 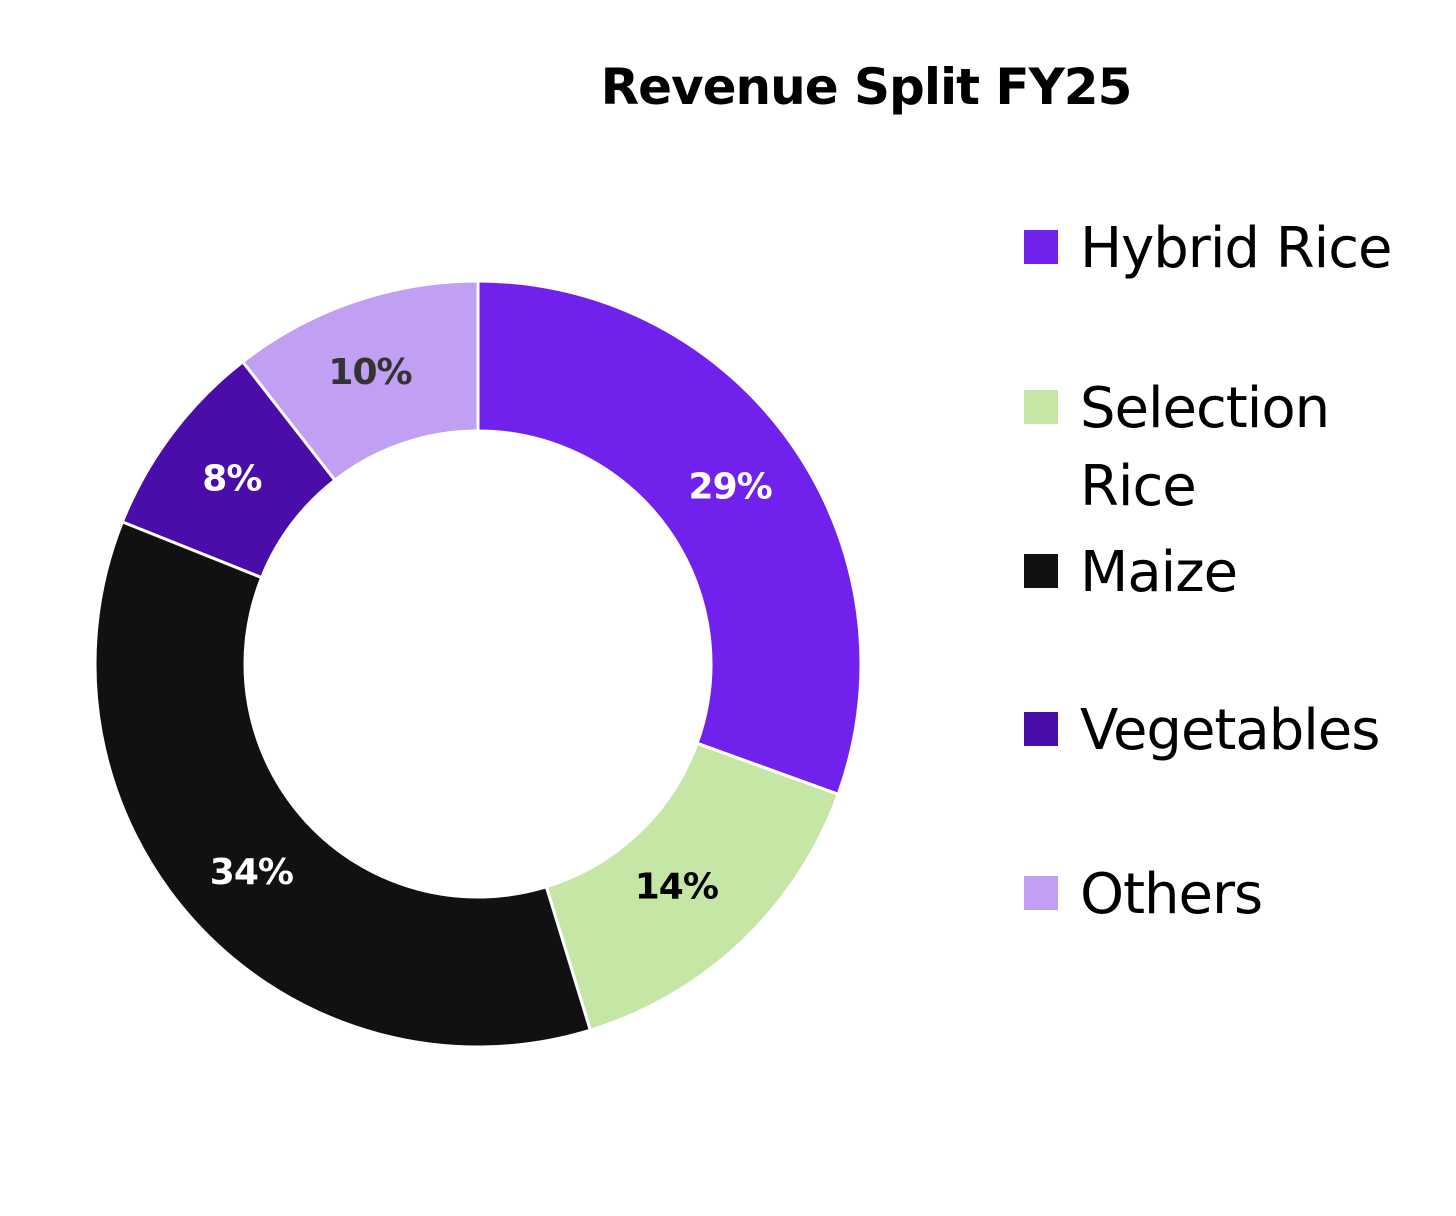 What do you see at coordinates (1041, 407) in the screenshot?
I see `legend-swatch-selection-rice` at bounding box center [1041, 407].